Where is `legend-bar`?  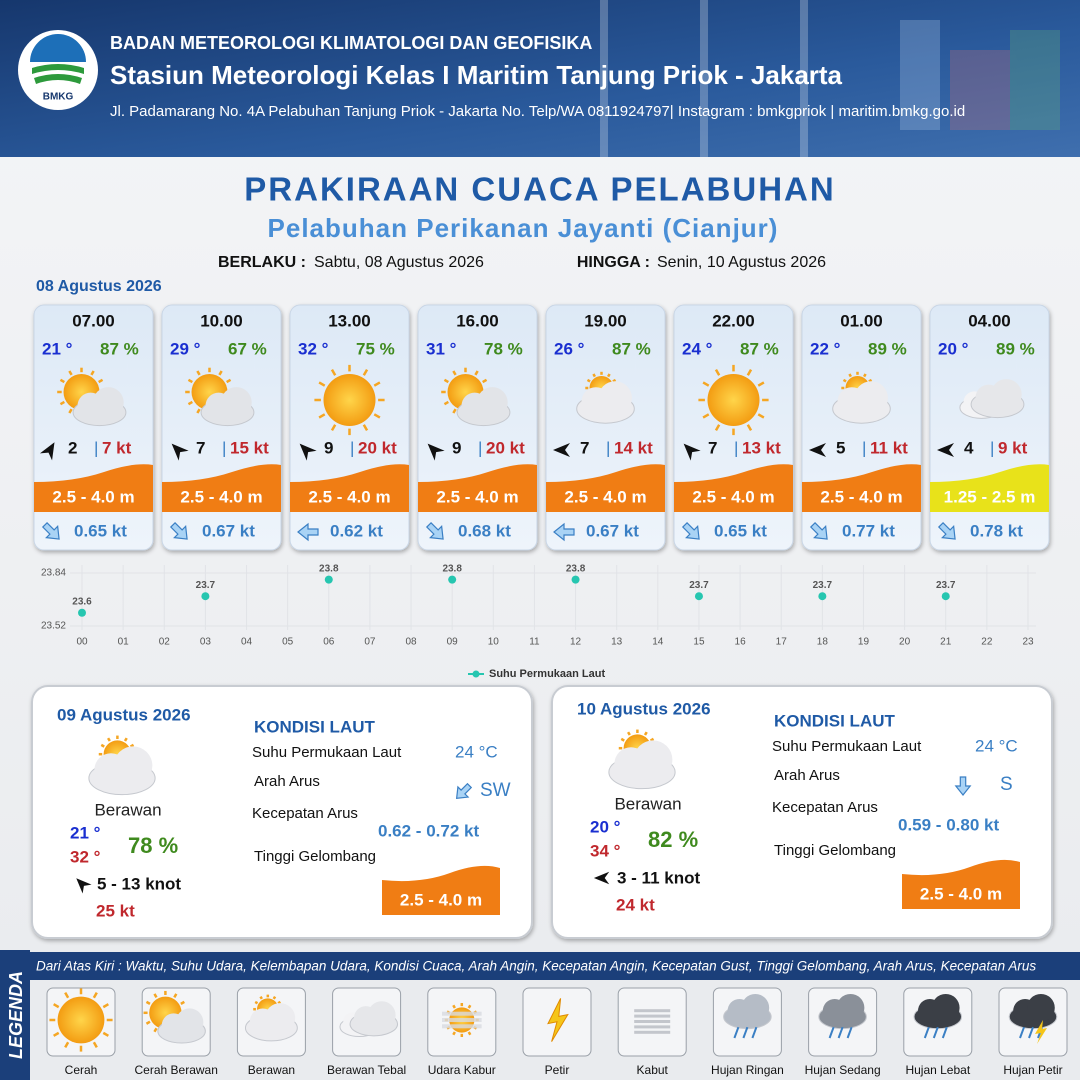
legend-bar is located at coordinates (555, 966).